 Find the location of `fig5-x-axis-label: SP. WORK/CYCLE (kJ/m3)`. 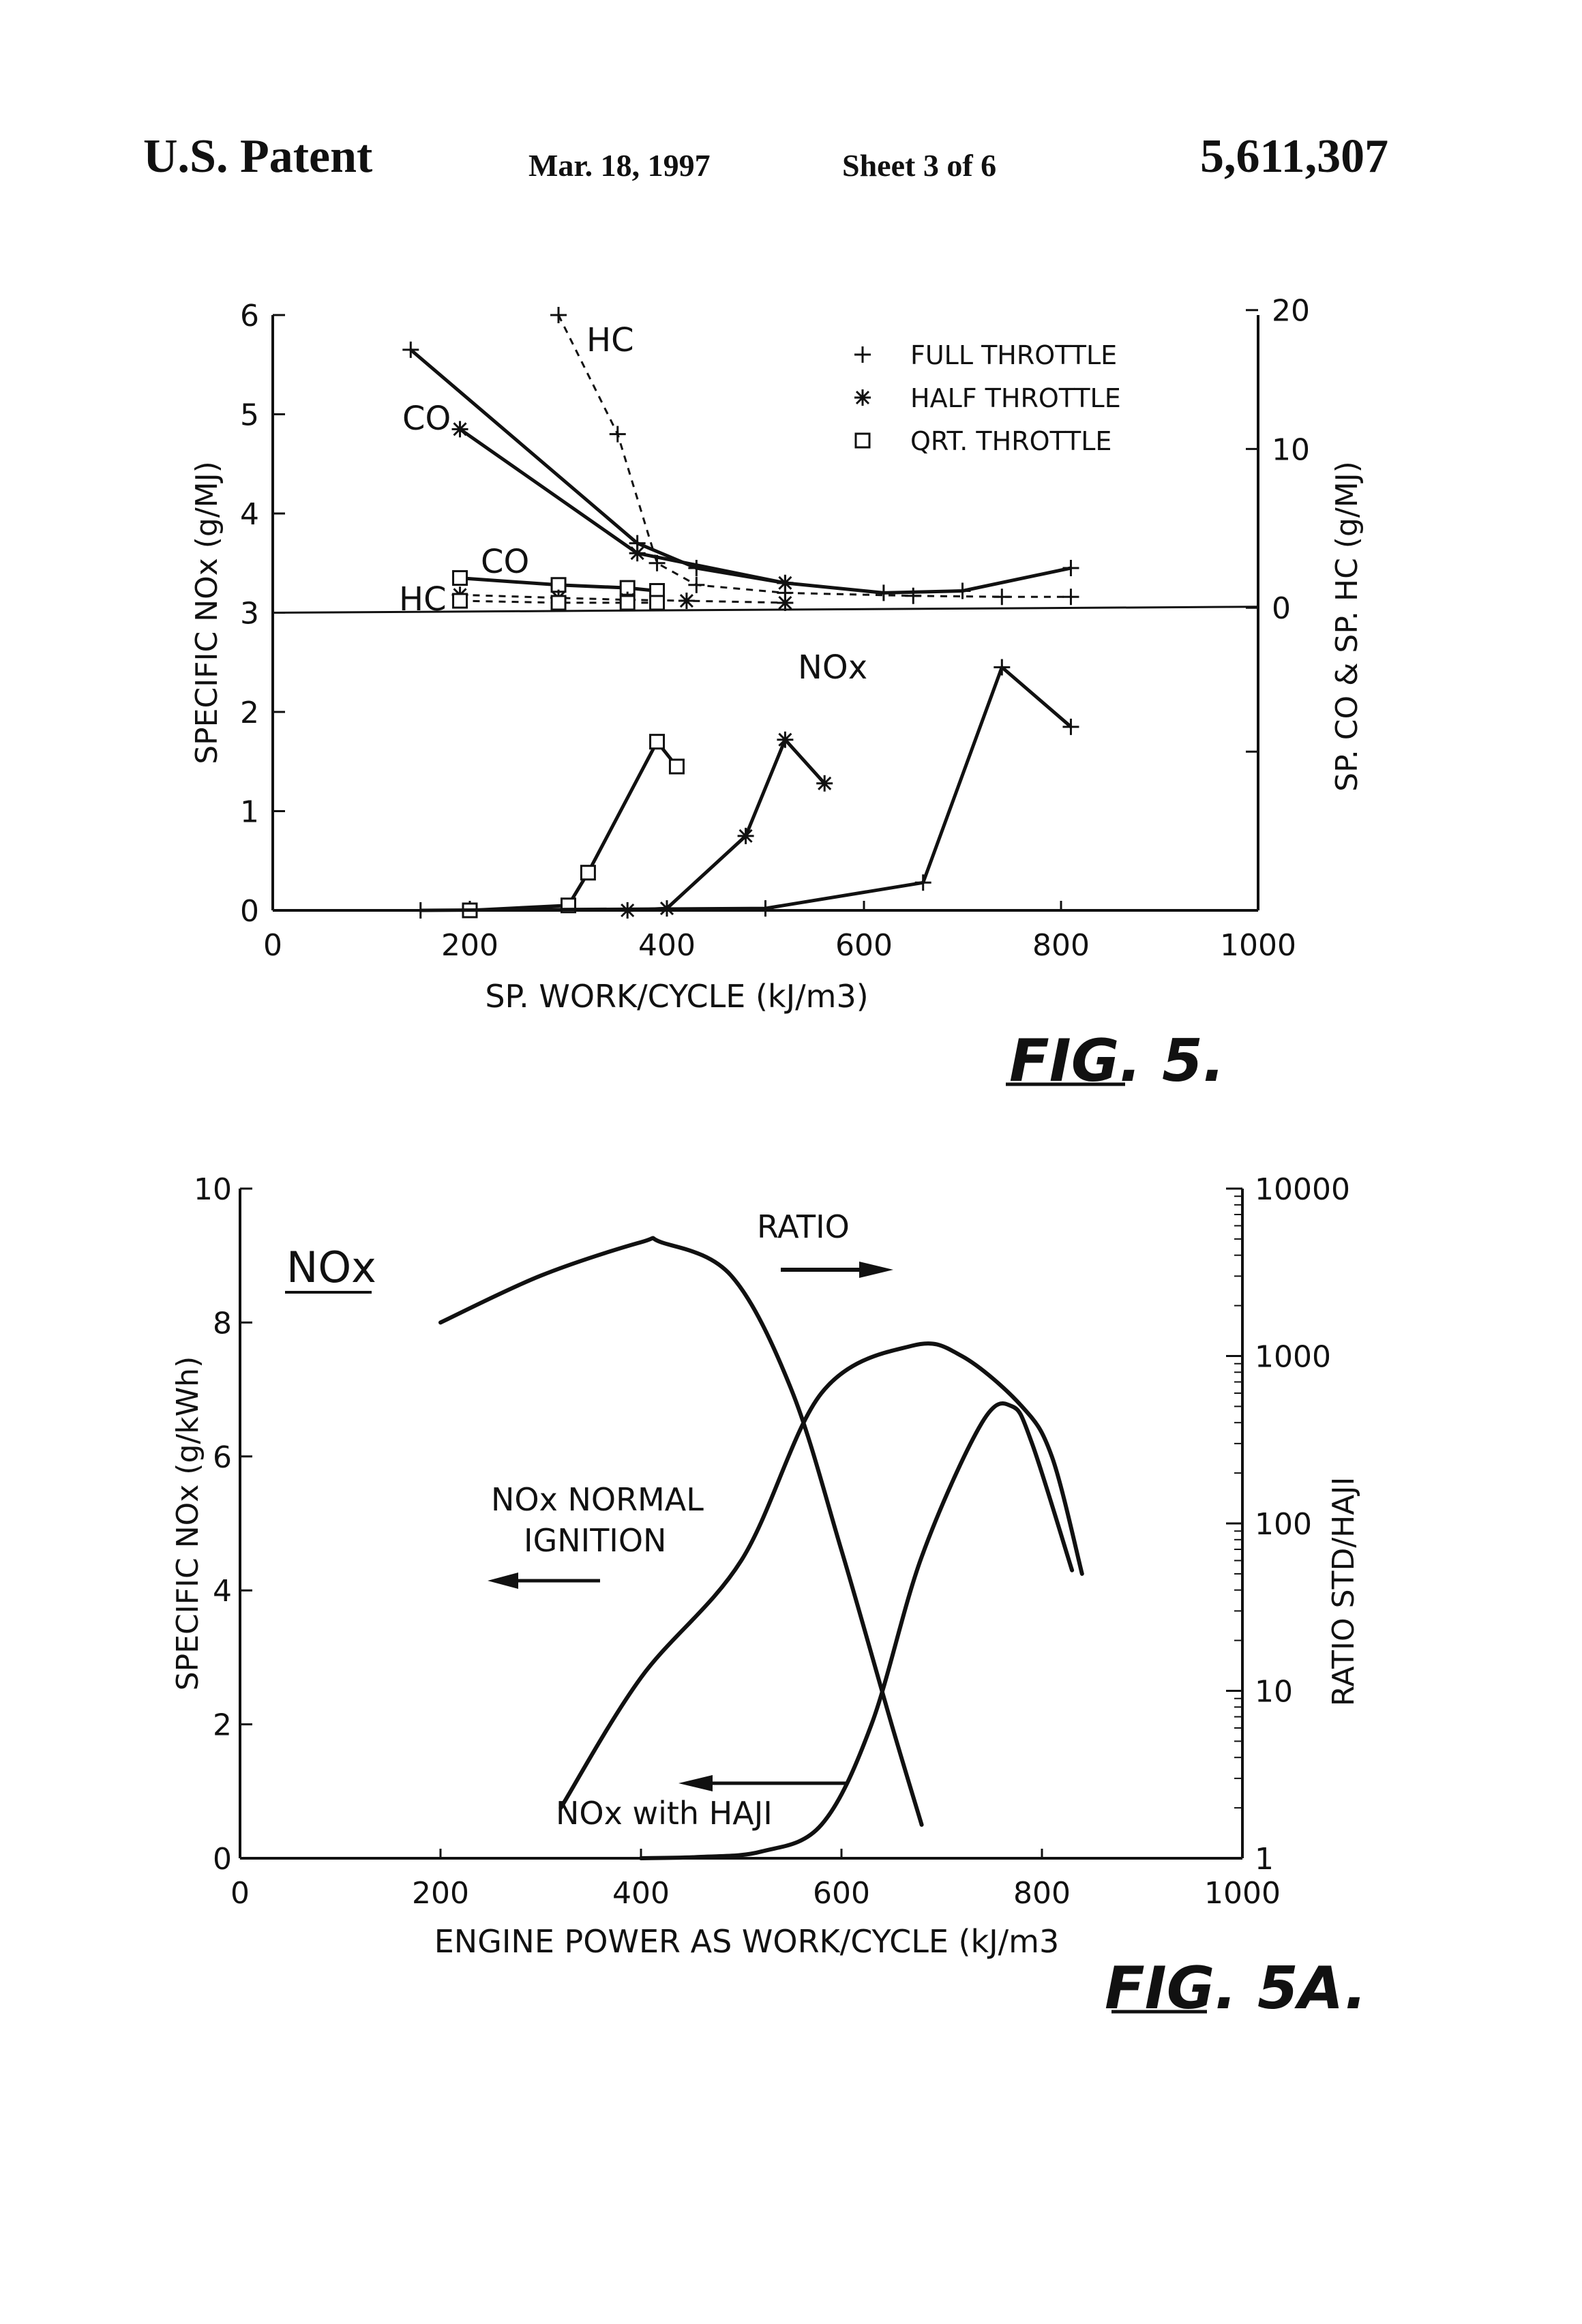

fig5-x-axis-label: SP. WORK/CYCLE (kJ/m3) is located at coordinates (676, 996).